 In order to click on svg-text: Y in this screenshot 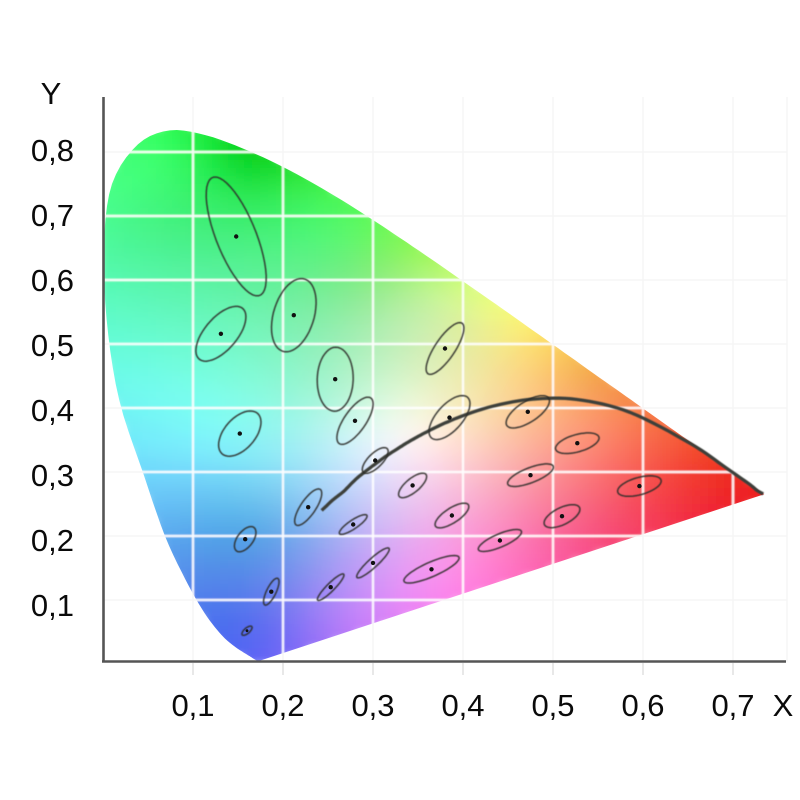, I will do `click(51, 93)`.